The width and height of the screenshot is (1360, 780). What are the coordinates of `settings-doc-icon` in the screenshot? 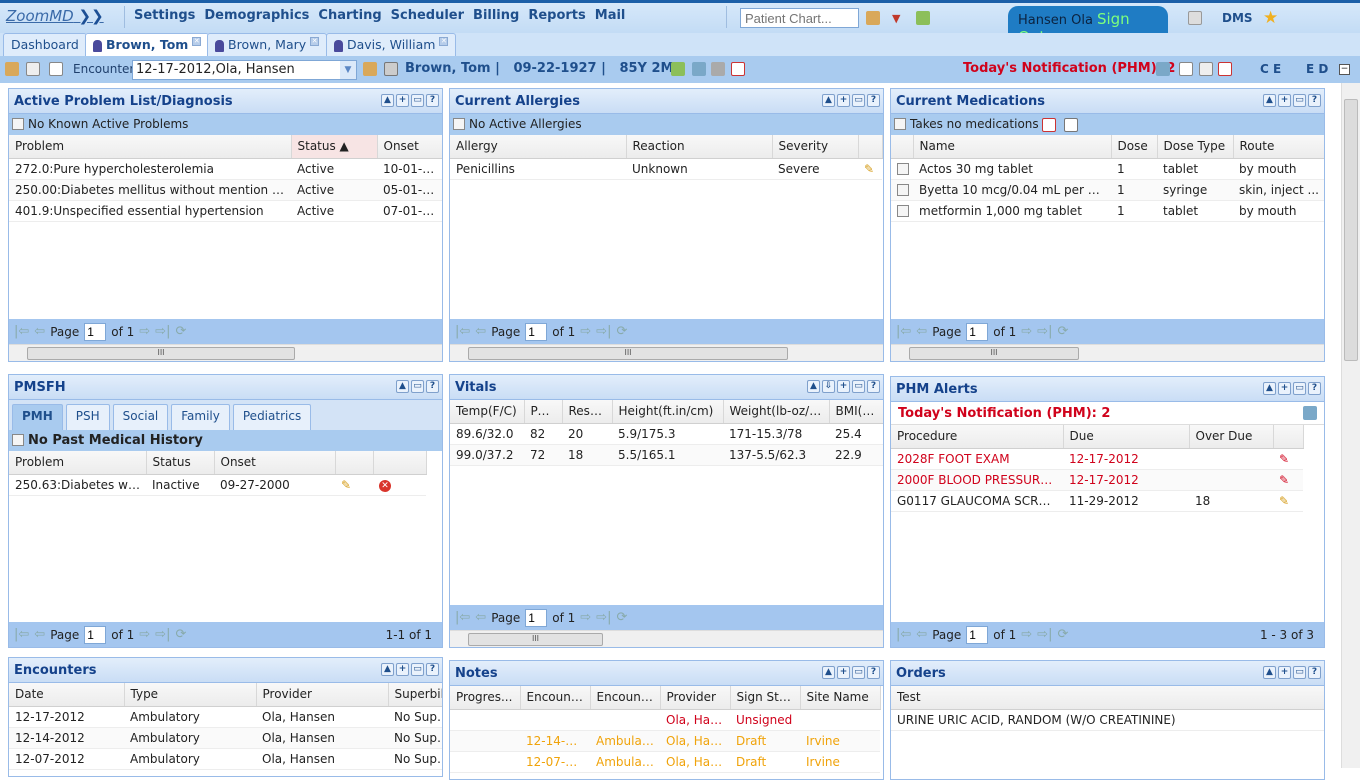 It's located at (718, 69).